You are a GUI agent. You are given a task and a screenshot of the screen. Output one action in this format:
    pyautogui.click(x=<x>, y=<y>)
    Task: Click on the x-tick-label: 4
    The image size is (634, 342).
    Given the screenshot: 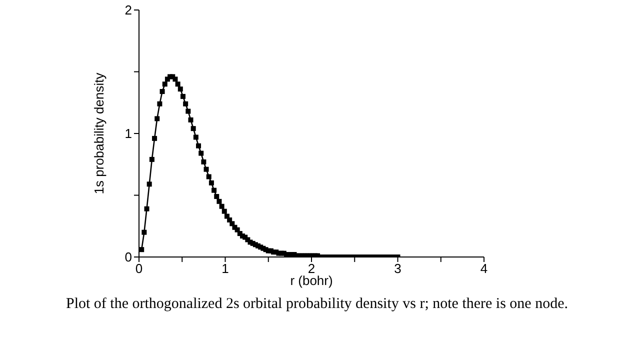 What is the action you would take?
    pyautogui.click(x=484, y=268)
    